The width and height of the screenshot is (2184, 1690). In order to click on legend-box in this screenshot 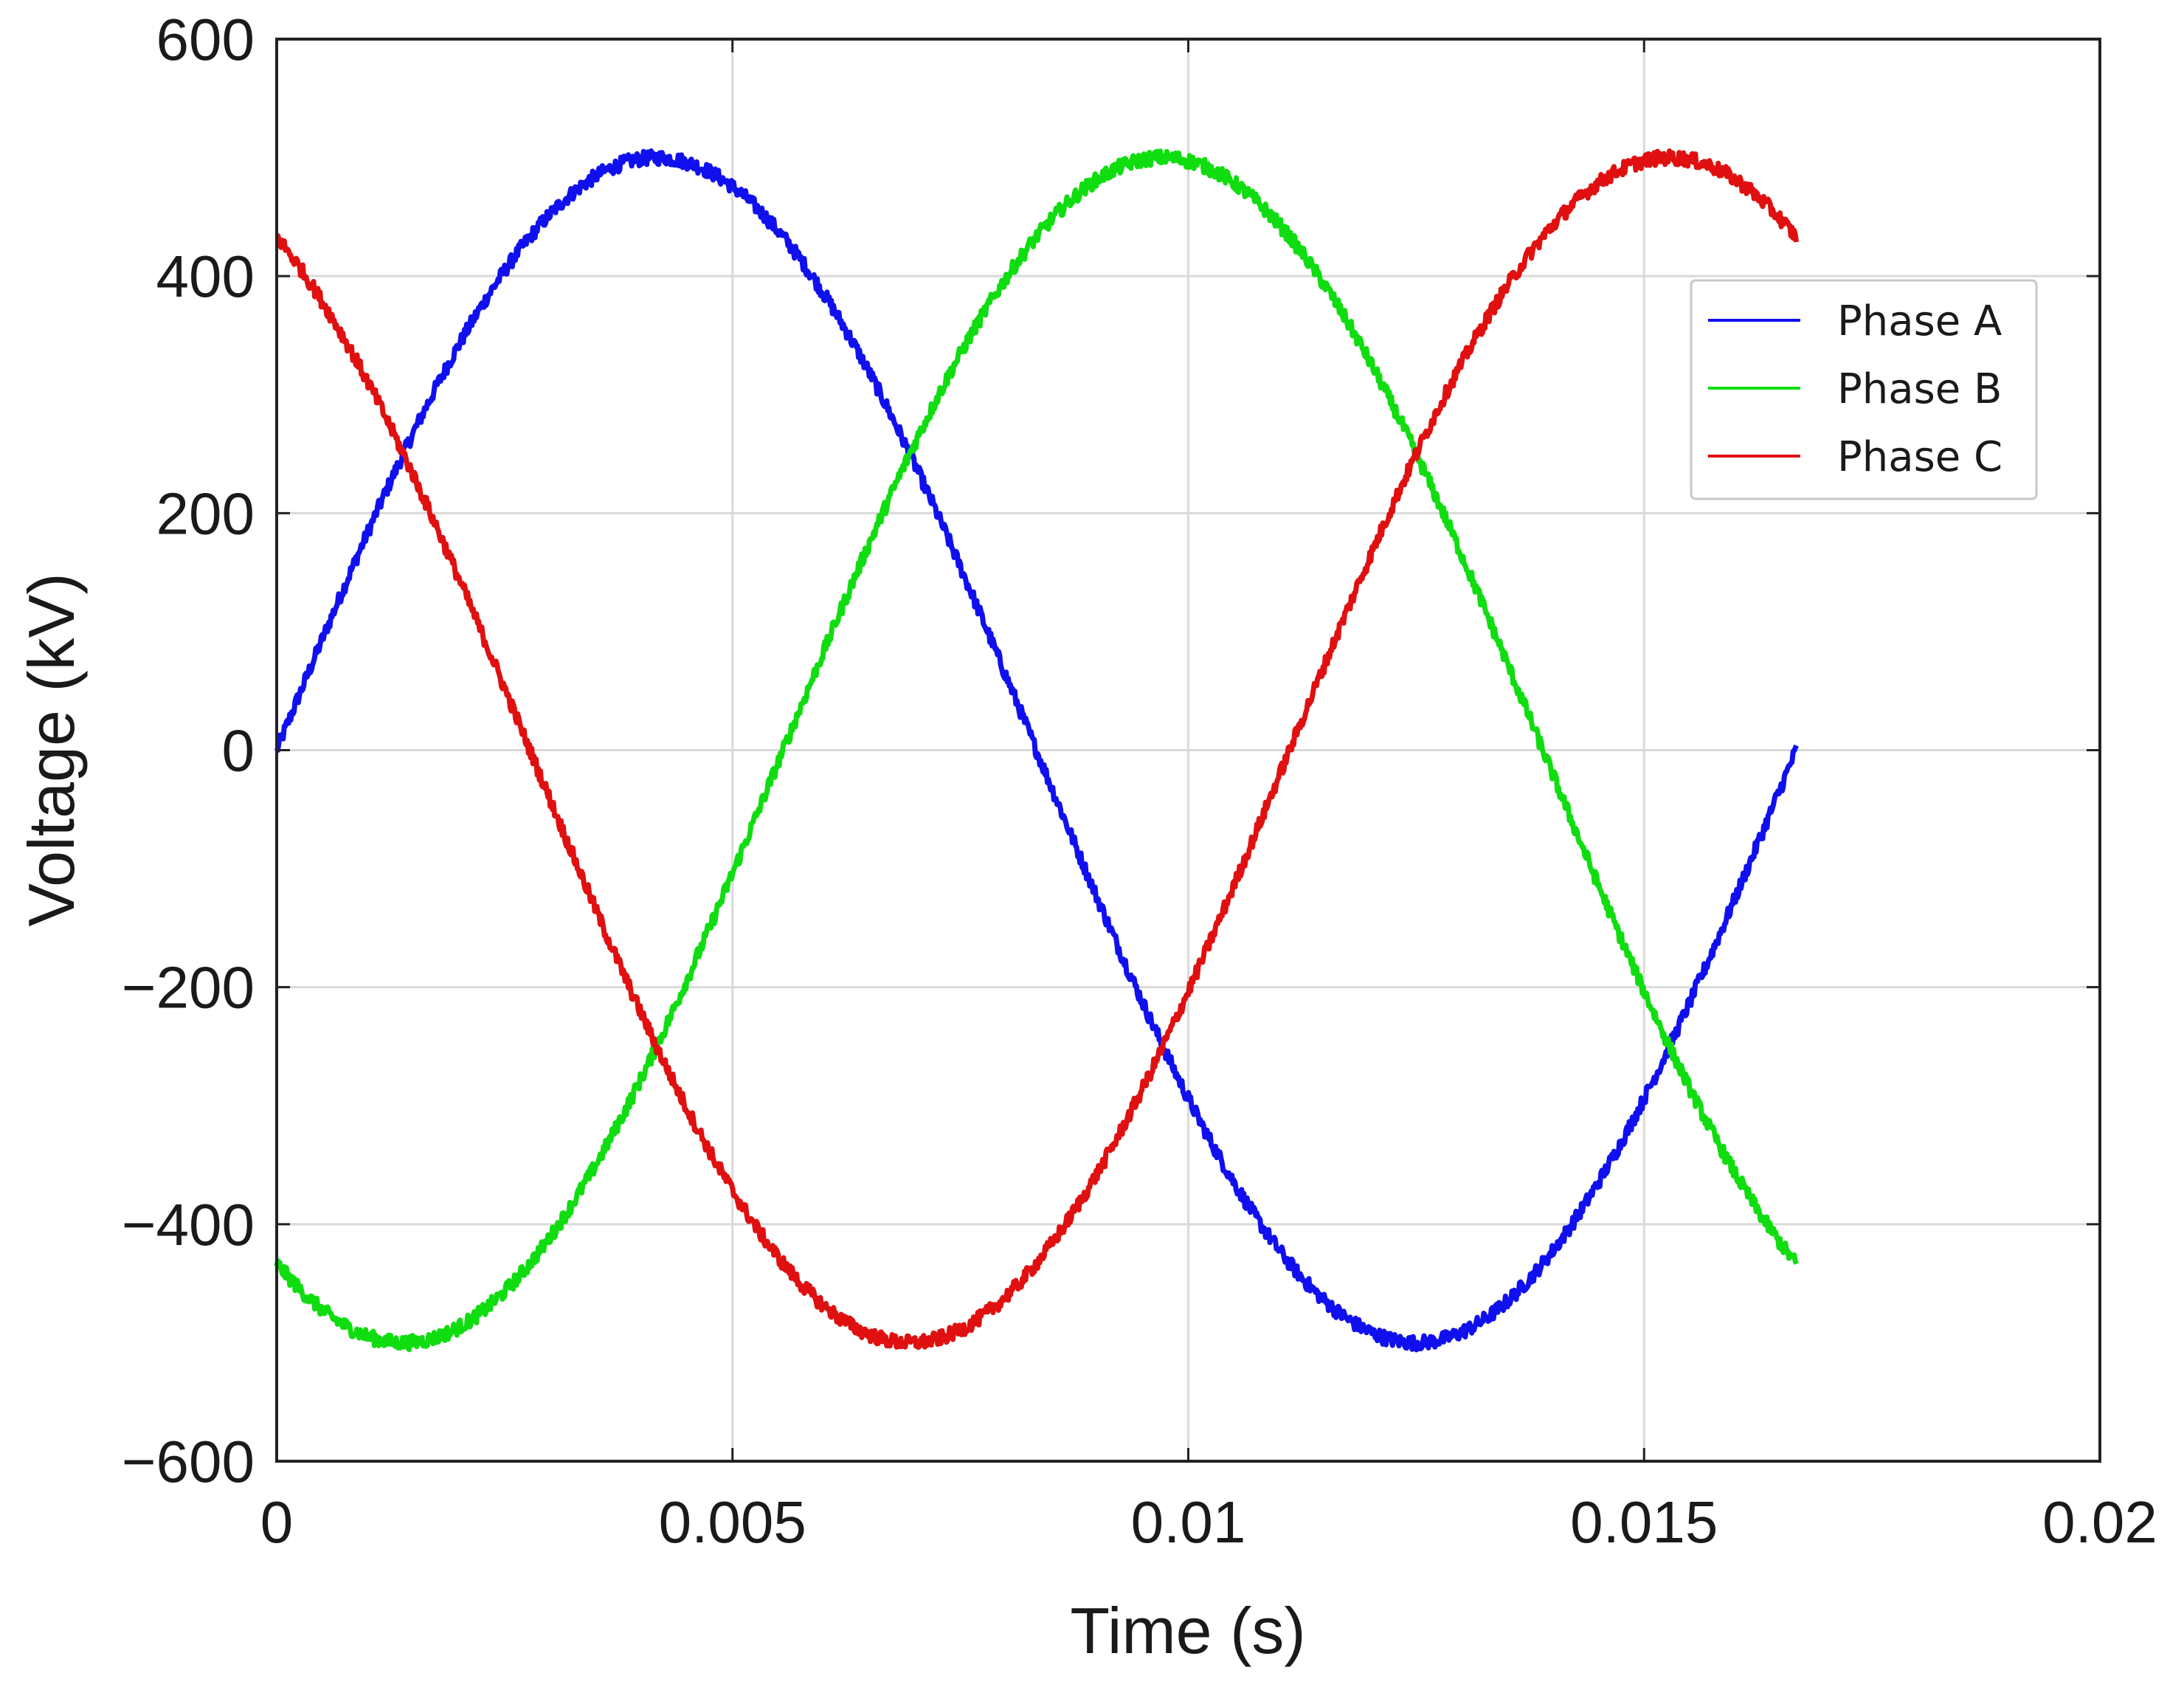, I will do `click(1864, 390)`.